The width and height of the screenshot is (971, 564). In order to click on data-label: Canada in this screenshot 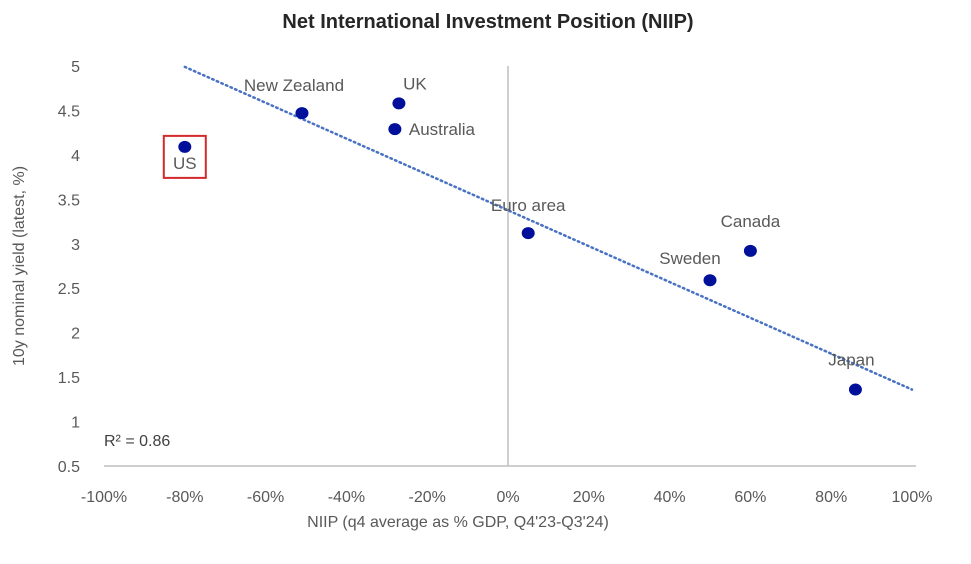, I will do `click(751, 221)`.